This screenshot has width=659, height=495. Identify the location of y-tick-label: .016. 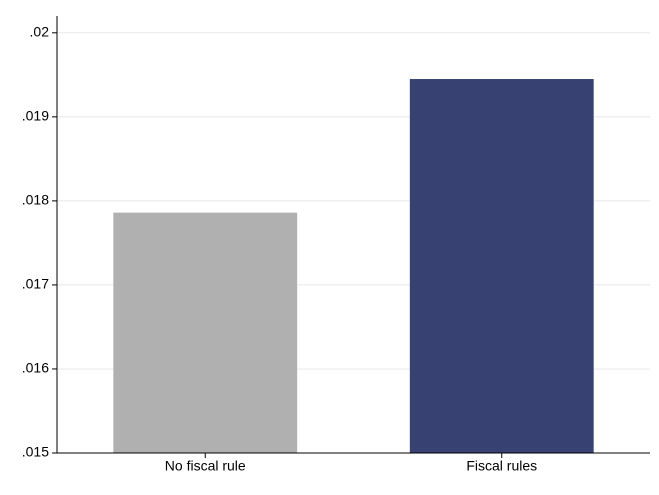
(35, 368).